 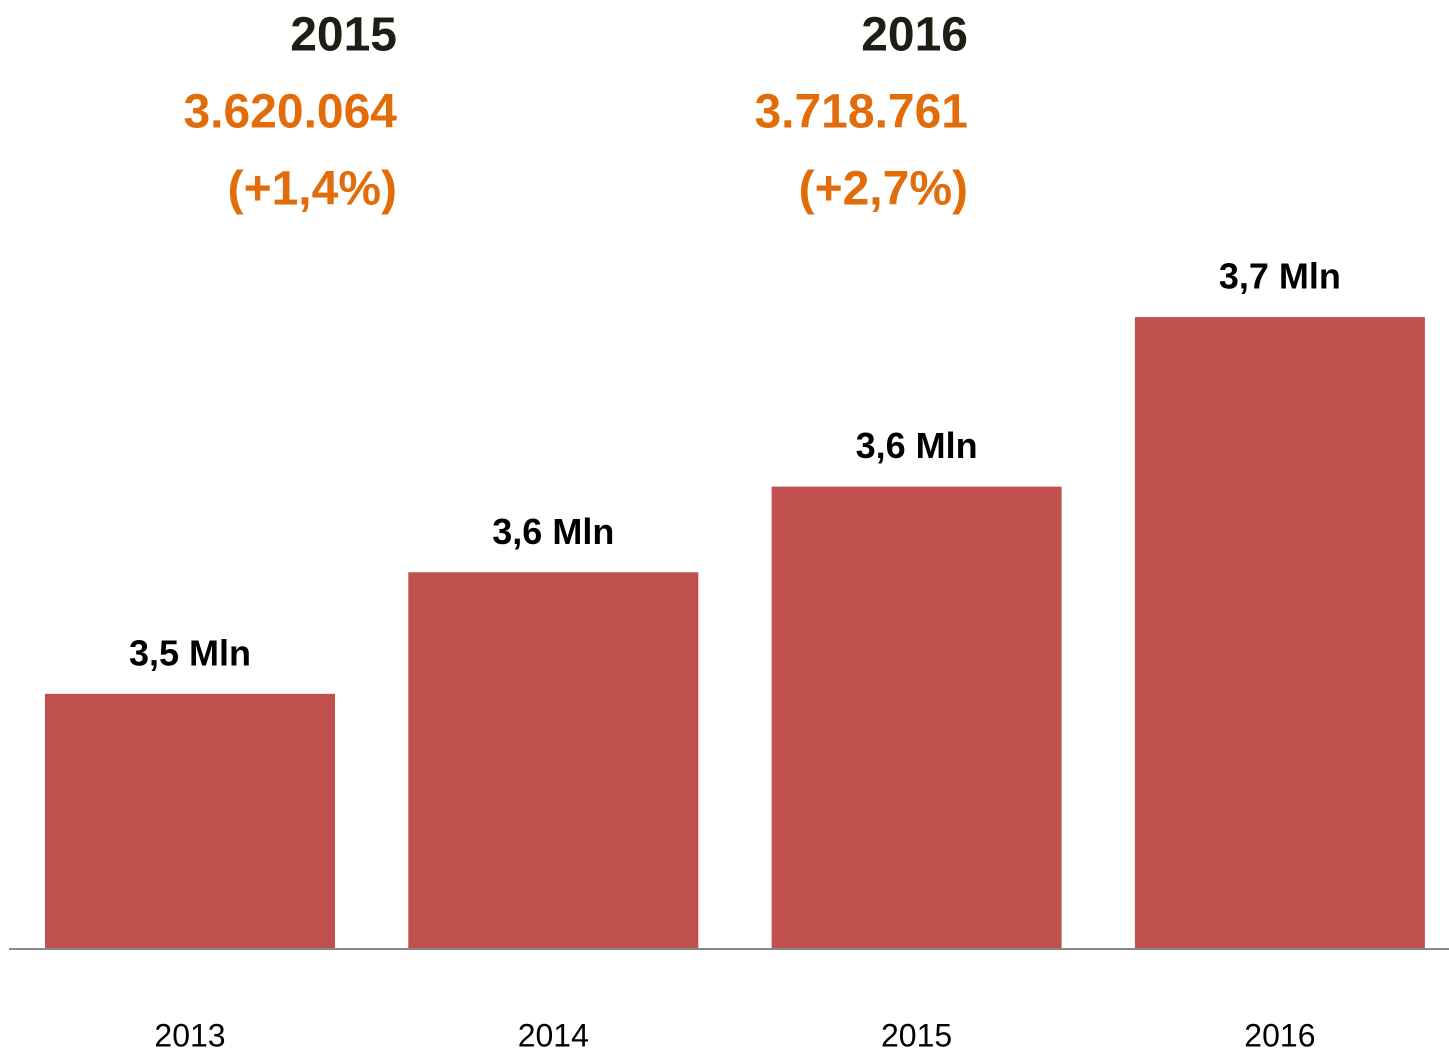 I want to click on annotation-change: (+1,4%), so click(x=312, y=189).